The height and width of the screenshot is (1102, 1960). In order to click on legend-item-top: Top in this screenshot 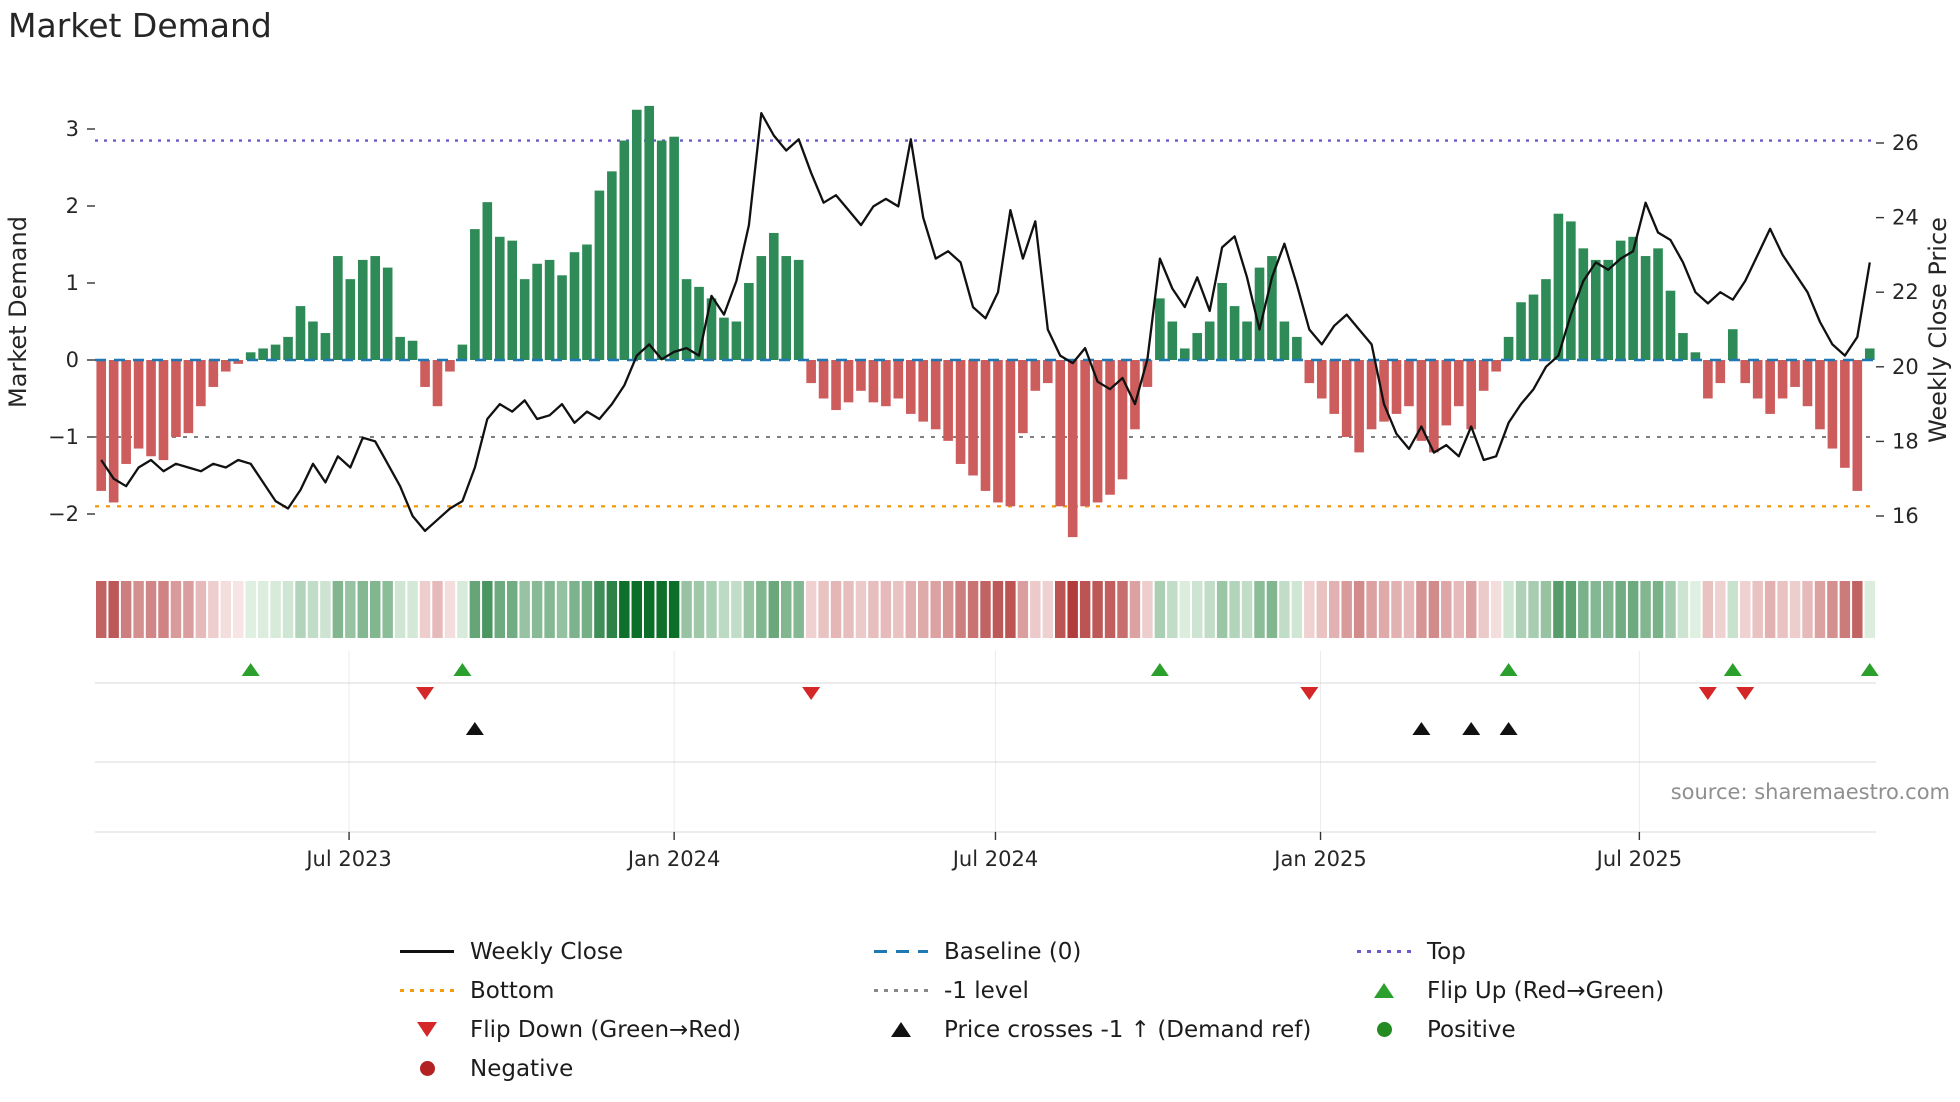, I will do `click(1509, 951)`.